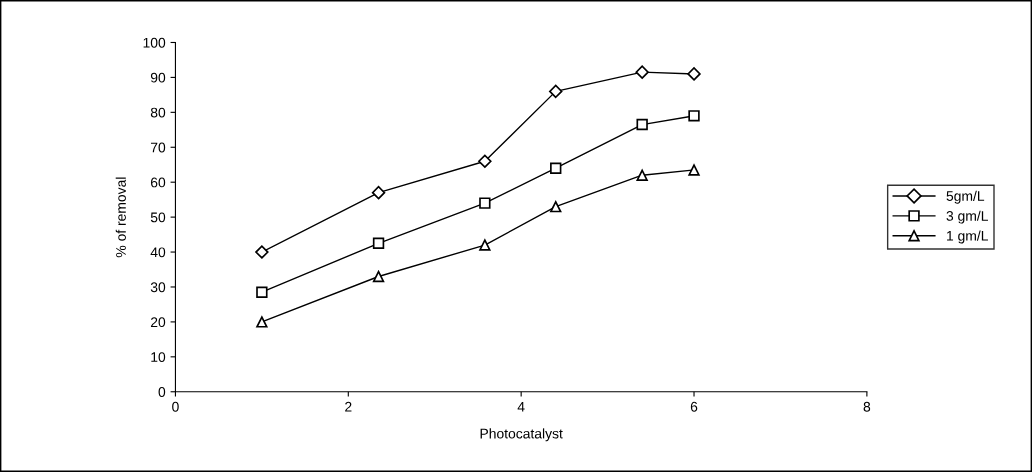 This screenshot has height=472, width=1032. What do you see at coordinates (162, 392) in the screenshot?
I see `y-tick-label: 0` at bounding box center [162, 392].